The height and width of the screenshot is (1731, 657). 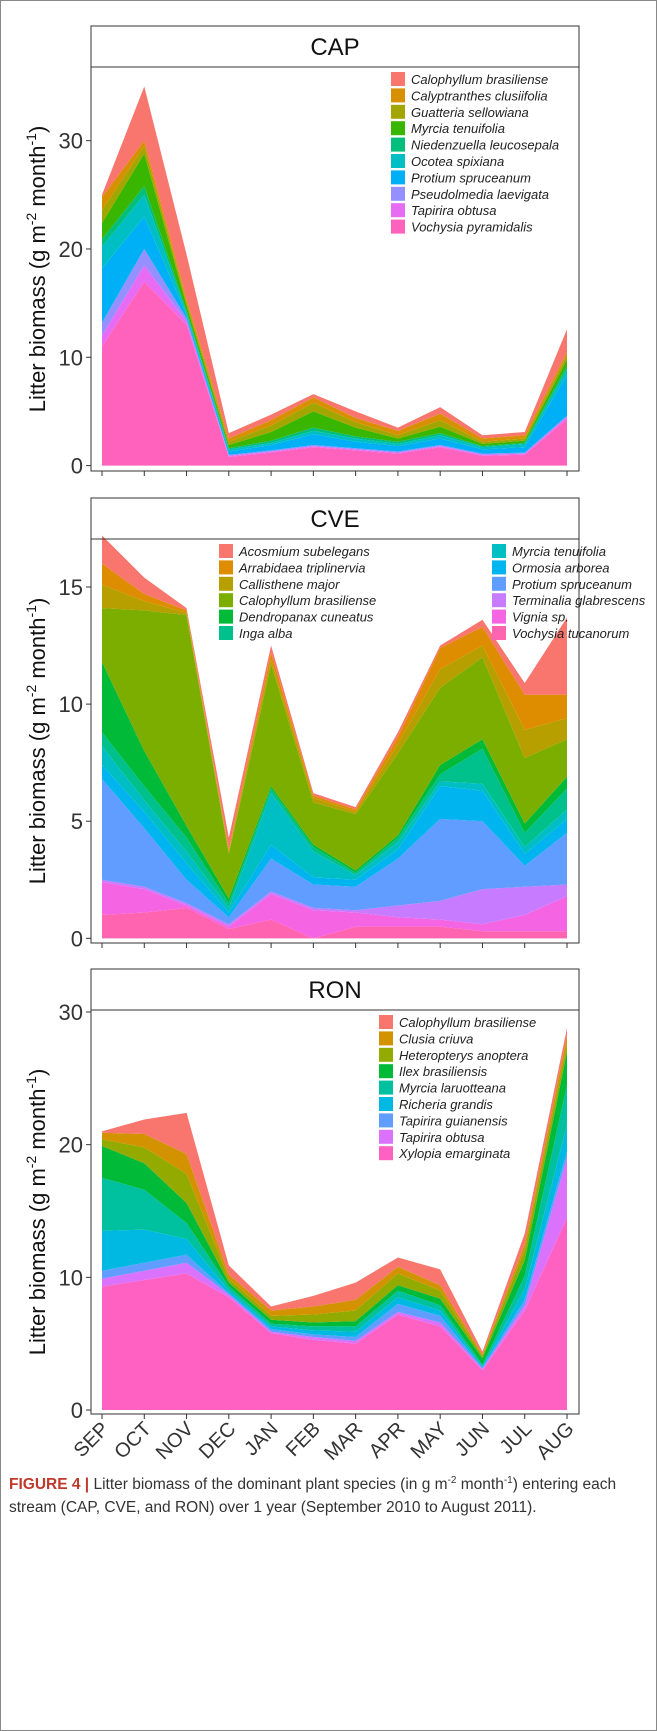 I want to click on x-tick-label: OCT, so click(x=132, y=1440).